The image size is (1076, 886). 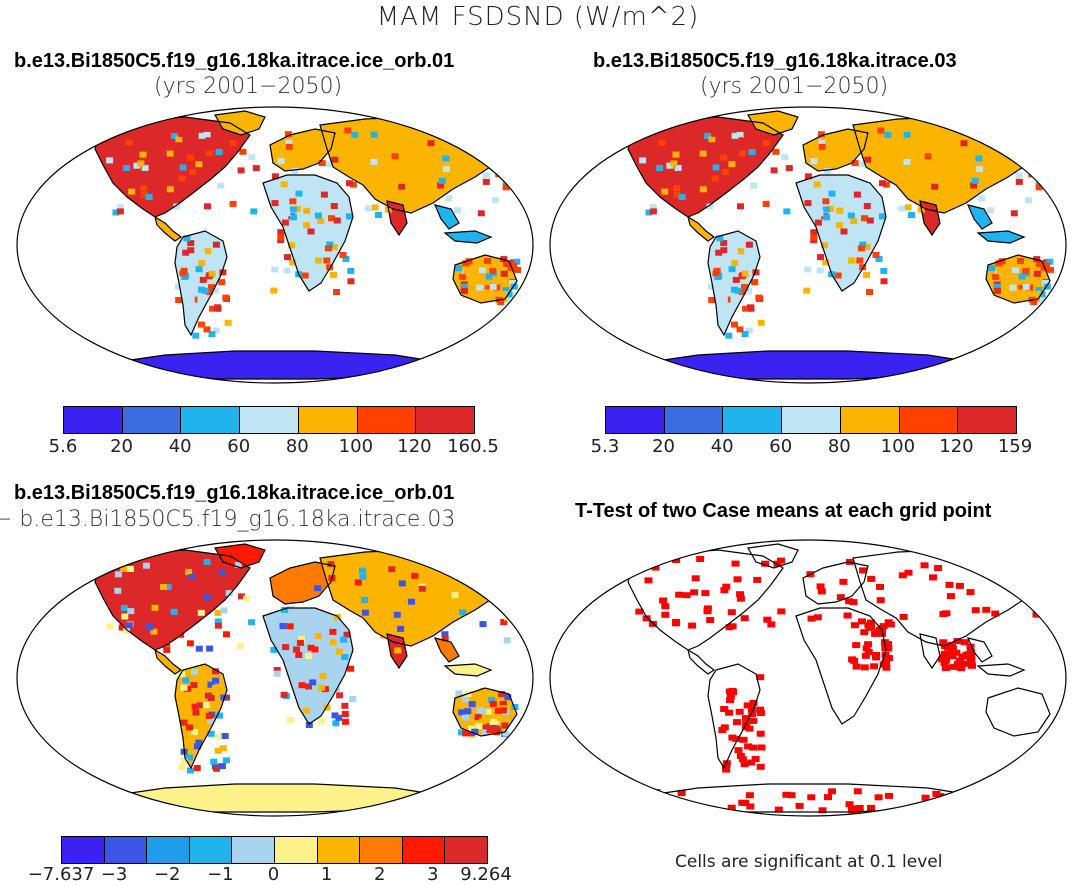 I want to click on colorbar-tick-label: −1, so click(x=220, y=874).